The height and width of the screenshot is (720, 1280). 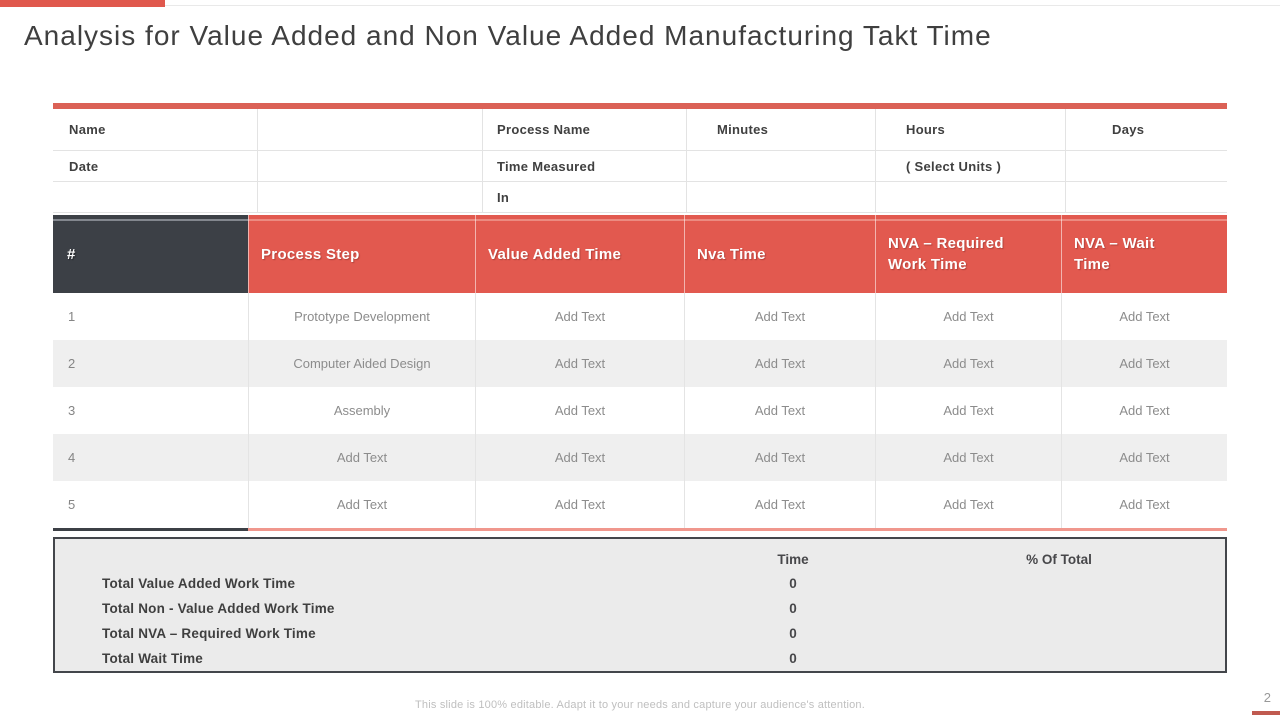 What do you see at coordinates (369, 166) in the screenshot?
I see `info-field-date-value` at bounding box center [369, 166].